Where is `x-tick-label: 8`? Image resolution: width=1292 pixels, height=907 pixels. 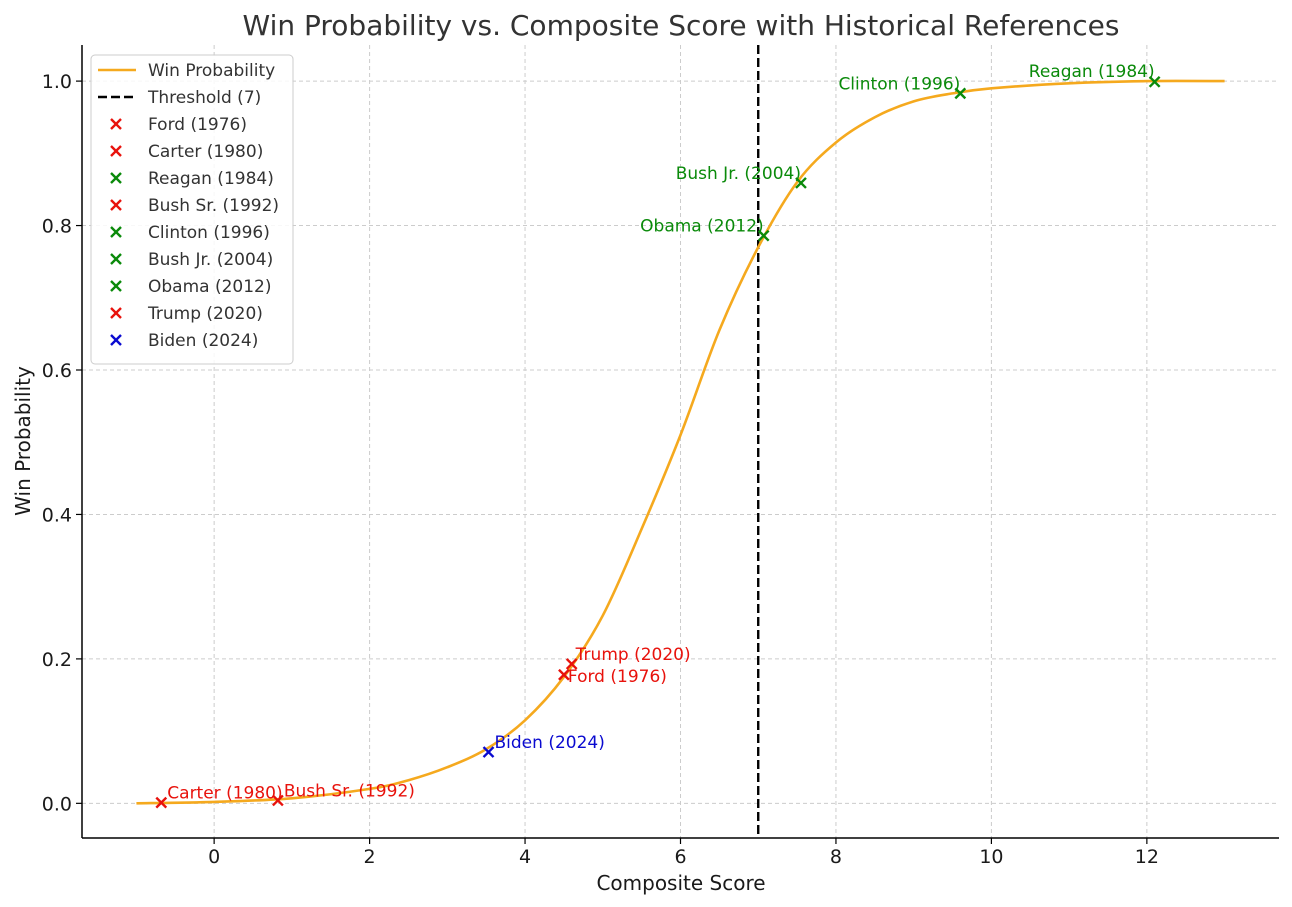
x-tick-label: 8 is located at coordinates (836, 857).